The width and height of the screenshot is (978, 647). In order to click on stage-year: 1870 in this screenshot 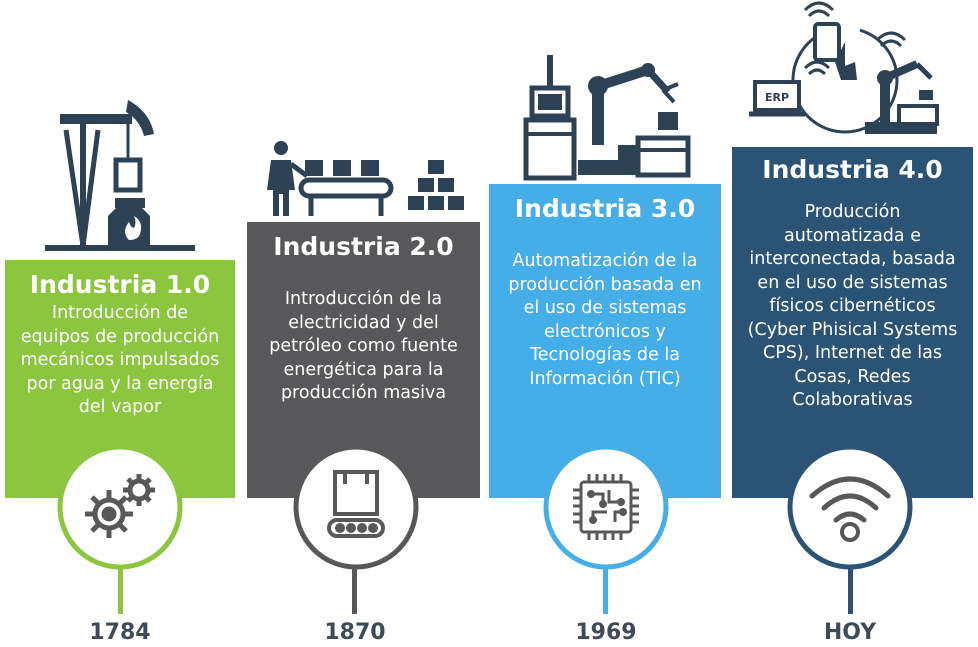, I will do `click(355, 632)`.